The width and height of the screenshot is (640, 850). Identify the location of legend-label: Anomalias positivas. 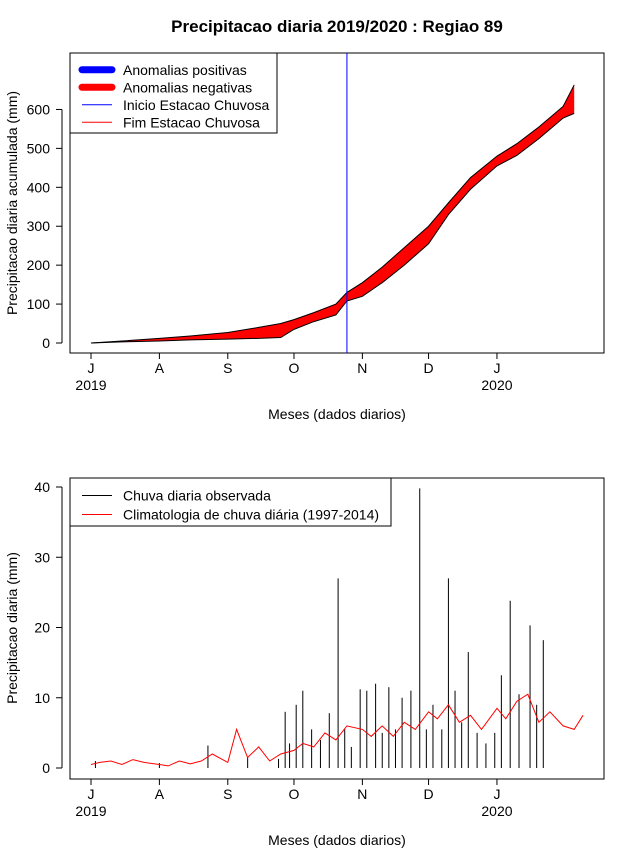
(185, 70).